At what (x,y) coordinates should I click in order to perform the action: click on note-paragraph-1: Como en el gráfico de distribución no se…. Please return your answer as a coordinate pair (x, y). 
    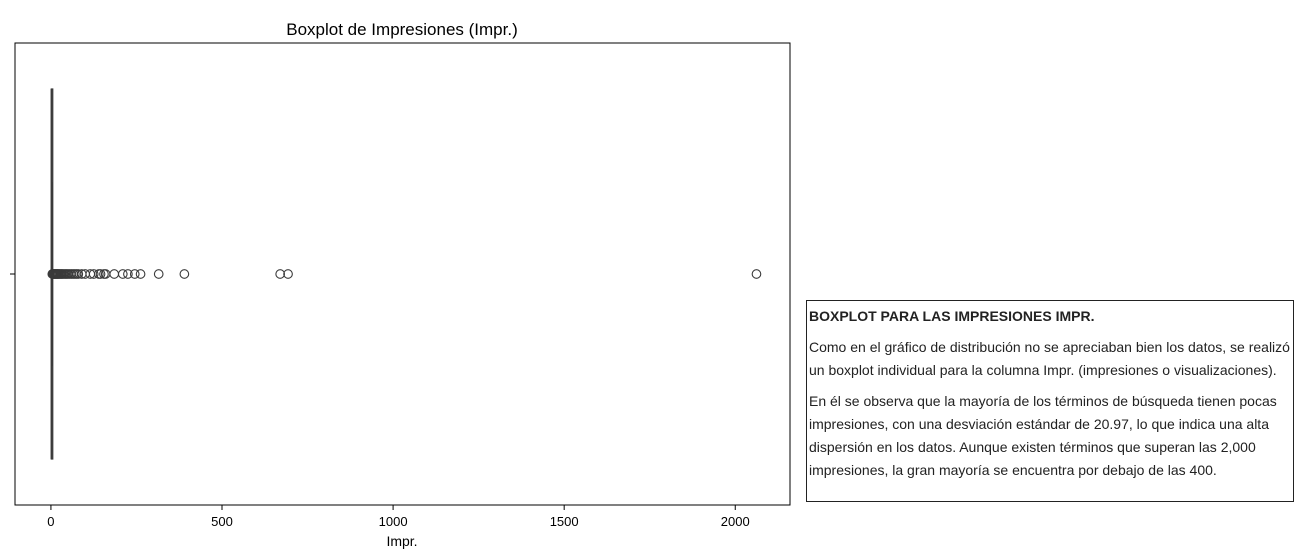
    Looking at the image, I should click on (1049, 358).